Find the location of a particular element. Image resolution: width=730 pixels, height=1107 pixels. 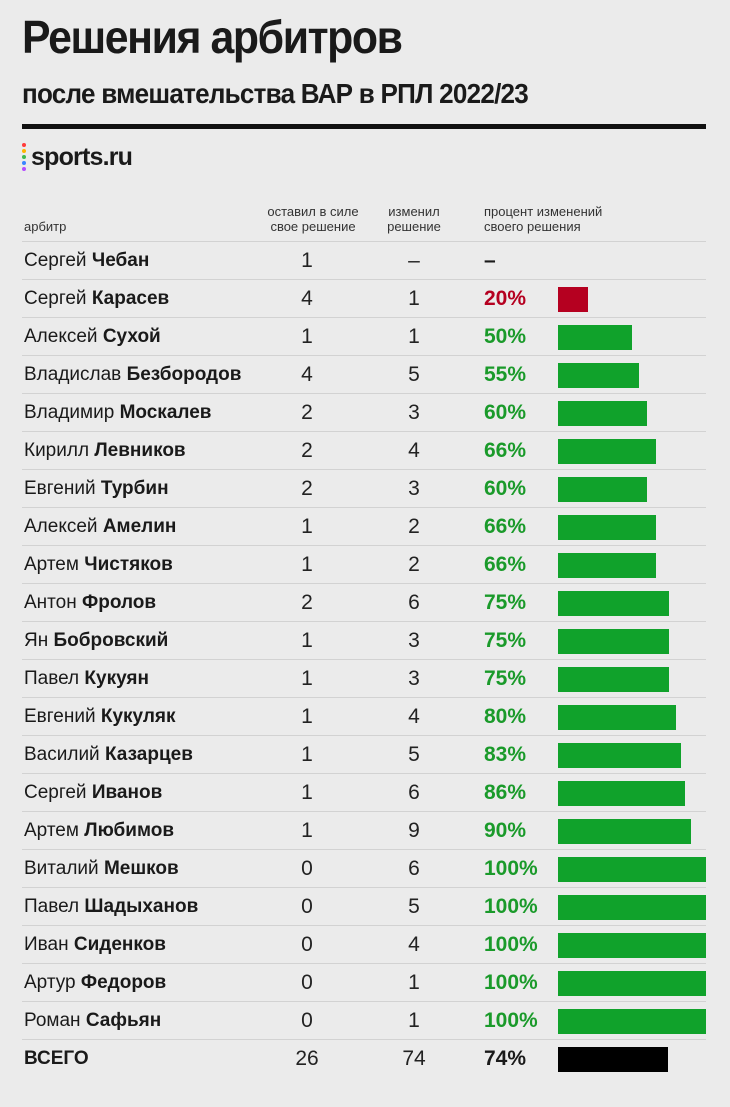

column-header-referee: арбитр is located at coordinates (45, 226).